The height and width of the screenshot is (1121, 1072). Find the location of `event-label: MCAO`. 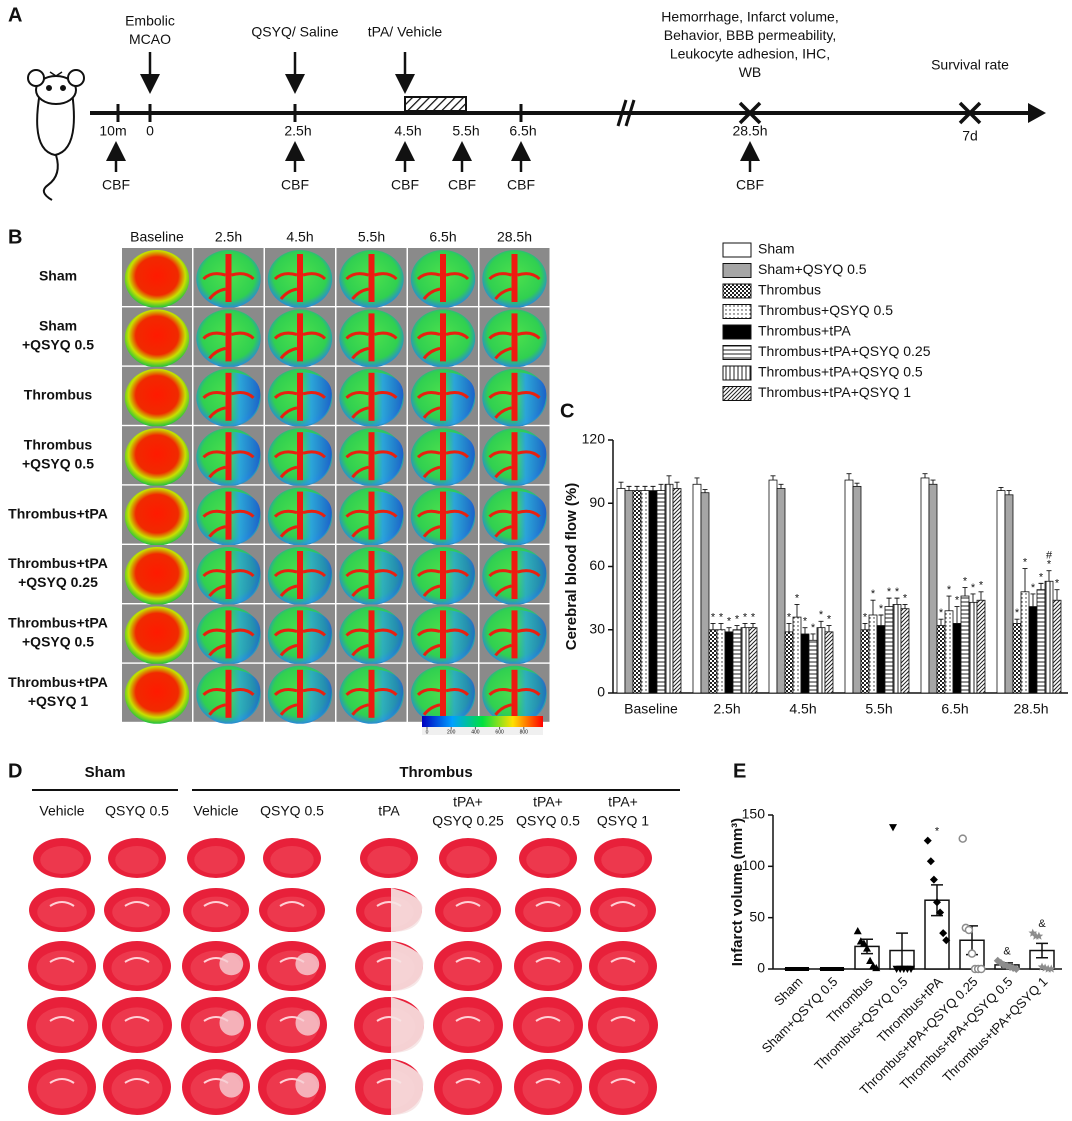

event-label: MCAO is located at coordinates (150, 39).